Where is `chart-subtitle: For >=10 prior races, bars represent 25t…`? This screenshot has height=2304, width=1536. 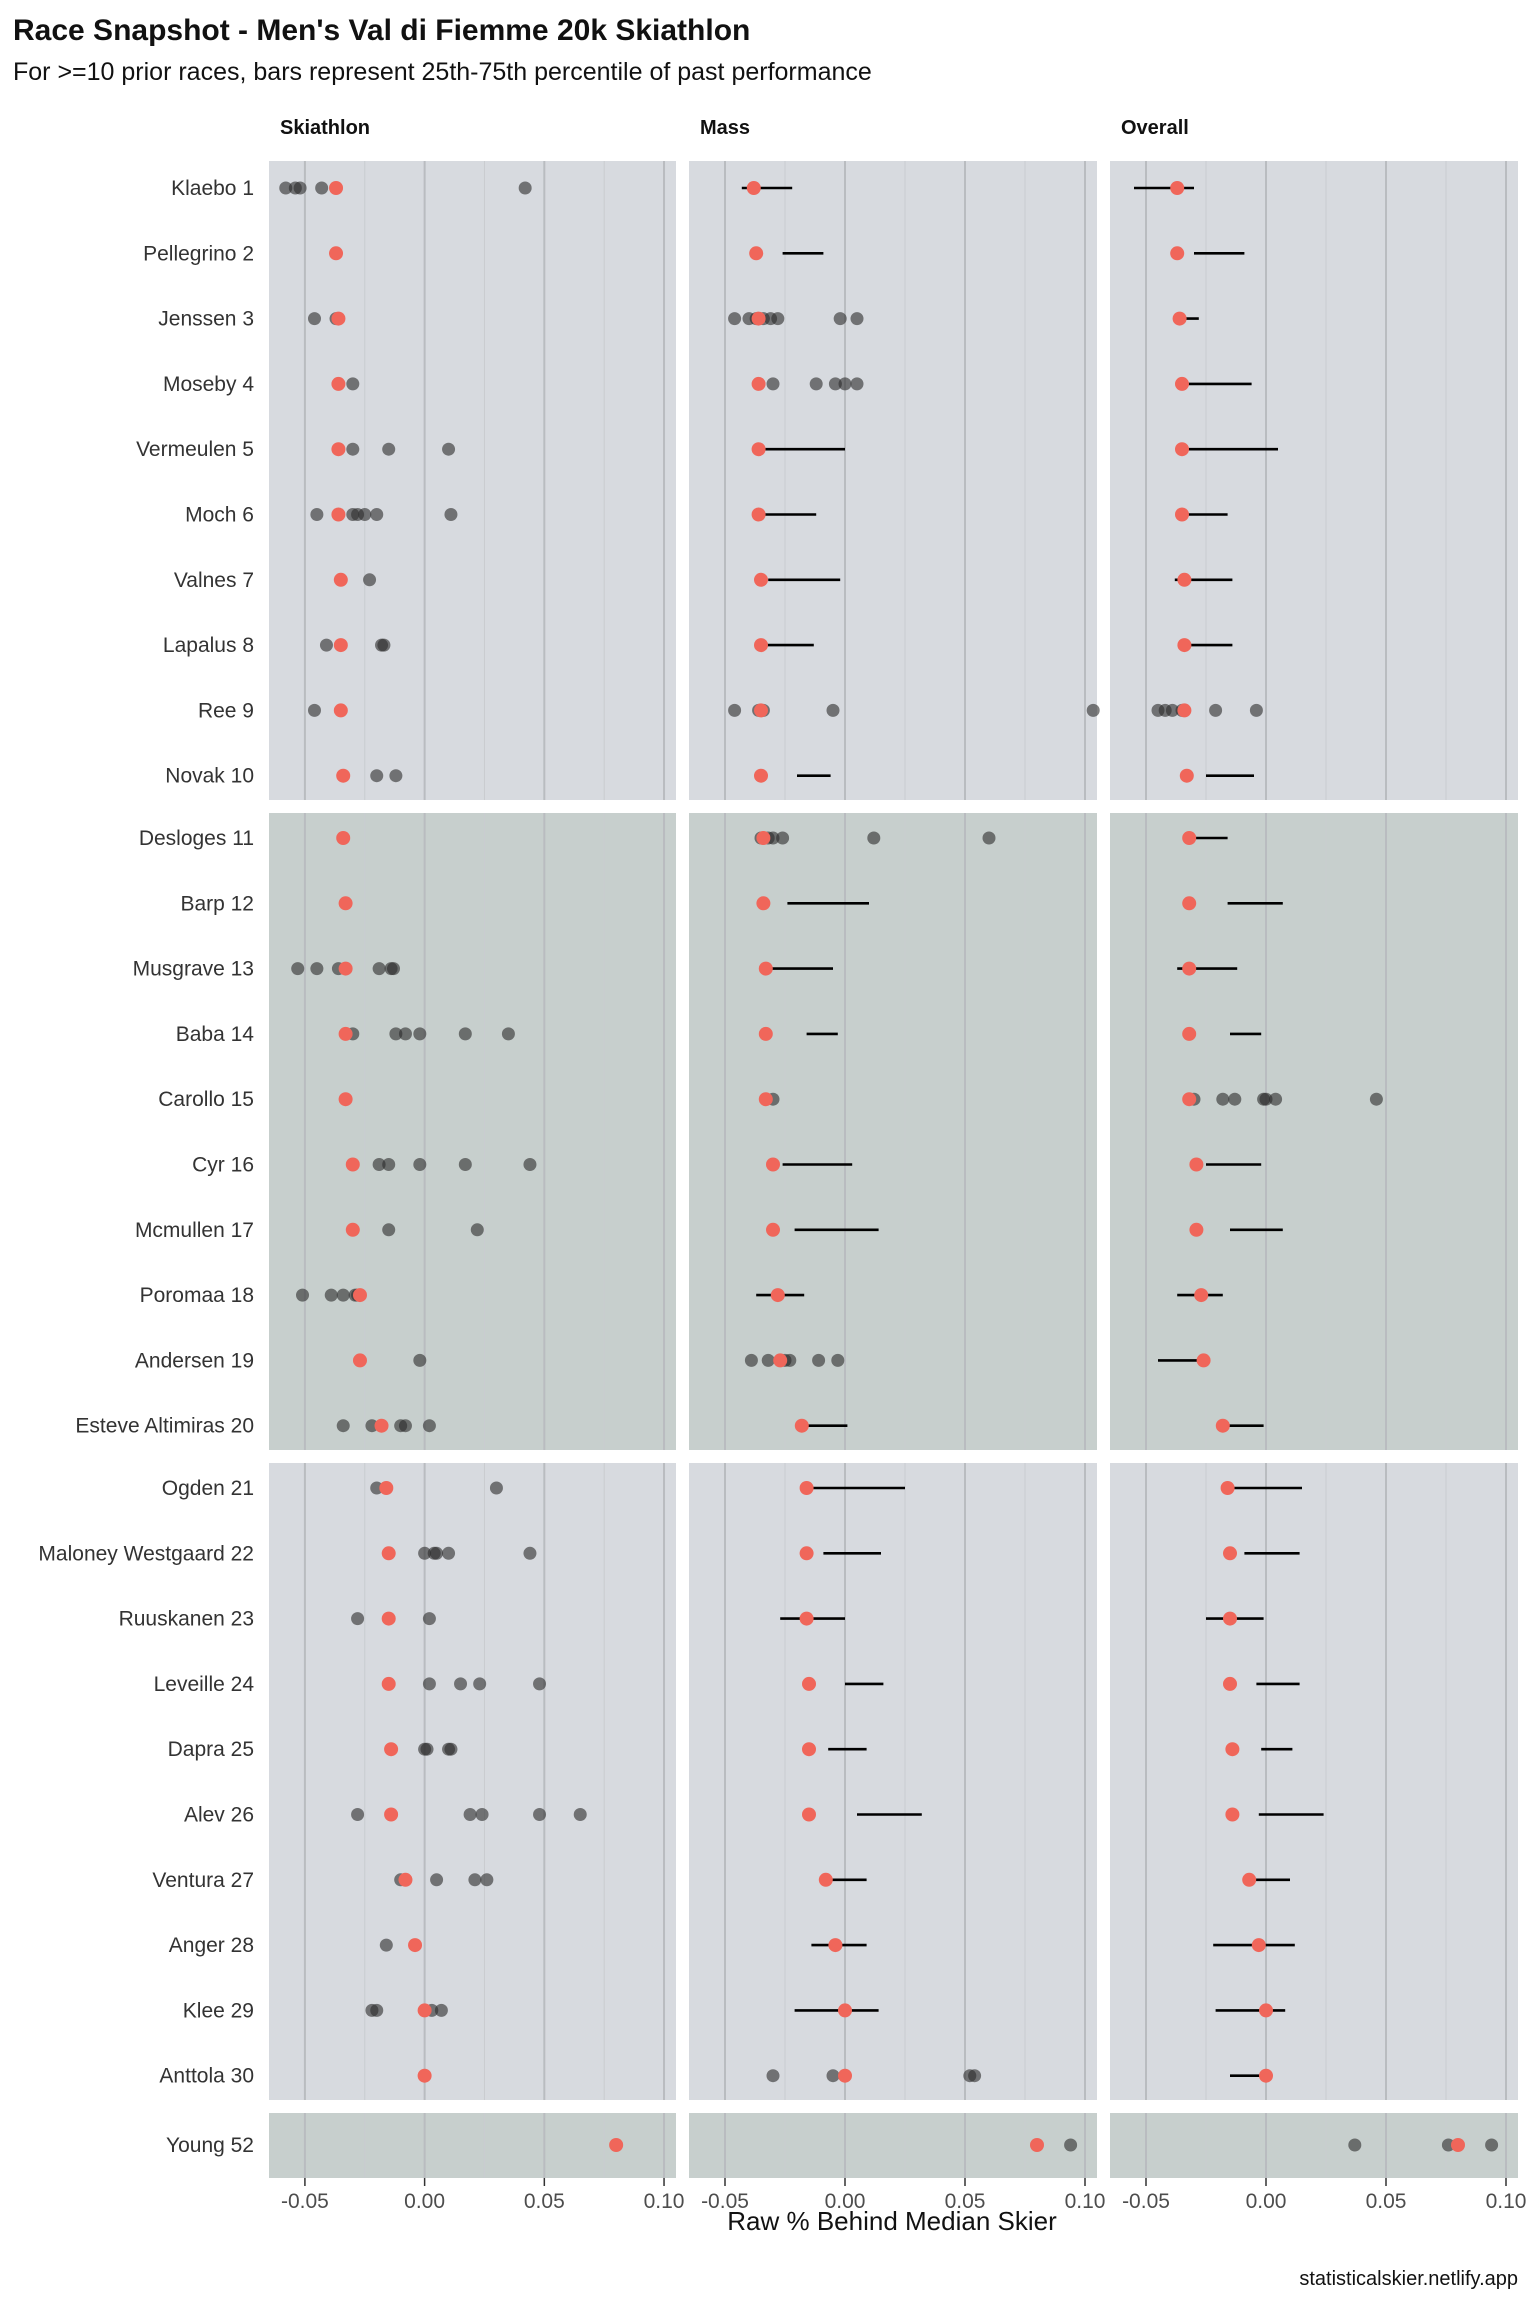 chart-subtitle: For >=10 prior races, bars represent 25t… is located at coordinates (442, 72).